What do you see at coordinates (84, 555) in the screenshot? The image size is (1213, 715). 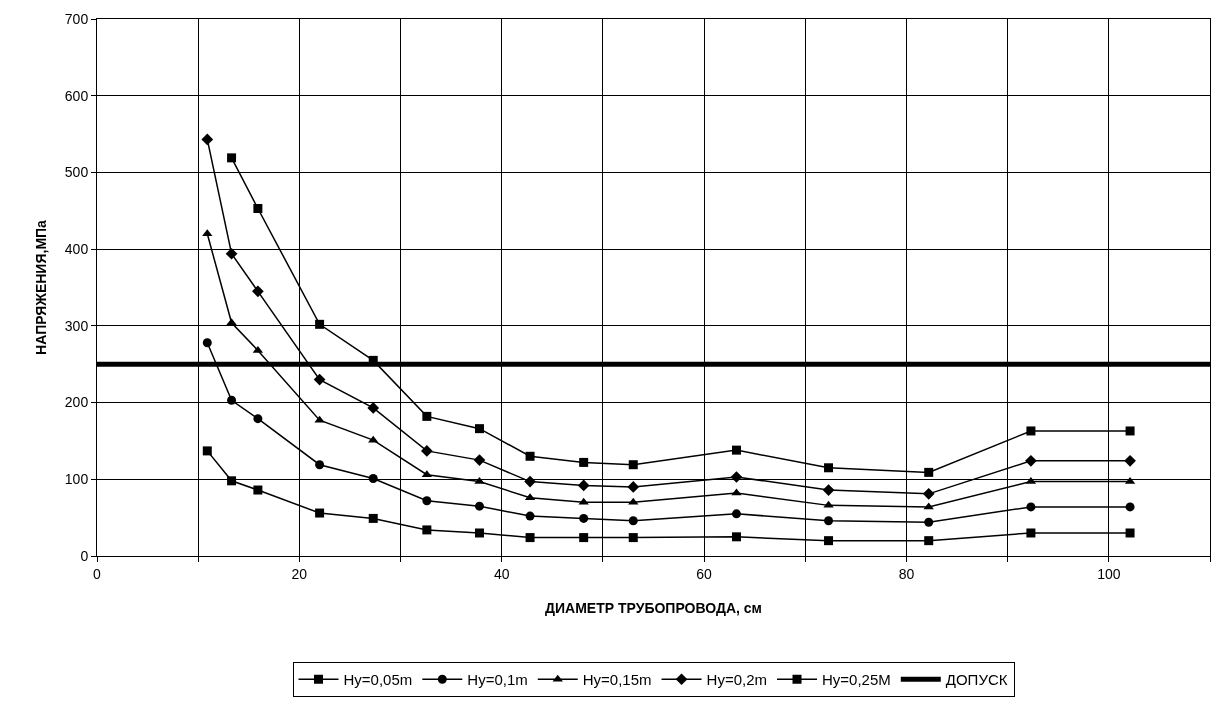 I see `y-tick-label: 0` at bounding box center [84, 555].